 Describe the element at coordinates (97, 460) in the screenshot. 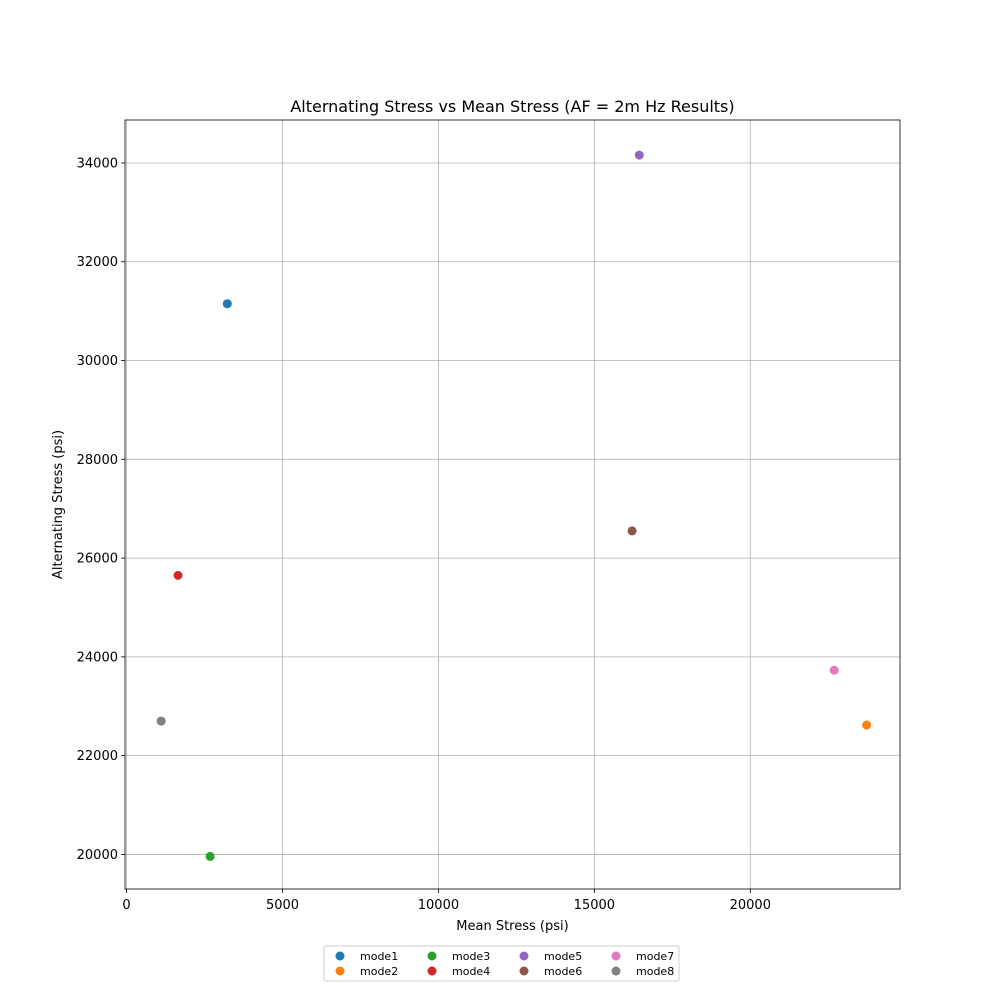

I see `y-tick-label: 28000` at that location.